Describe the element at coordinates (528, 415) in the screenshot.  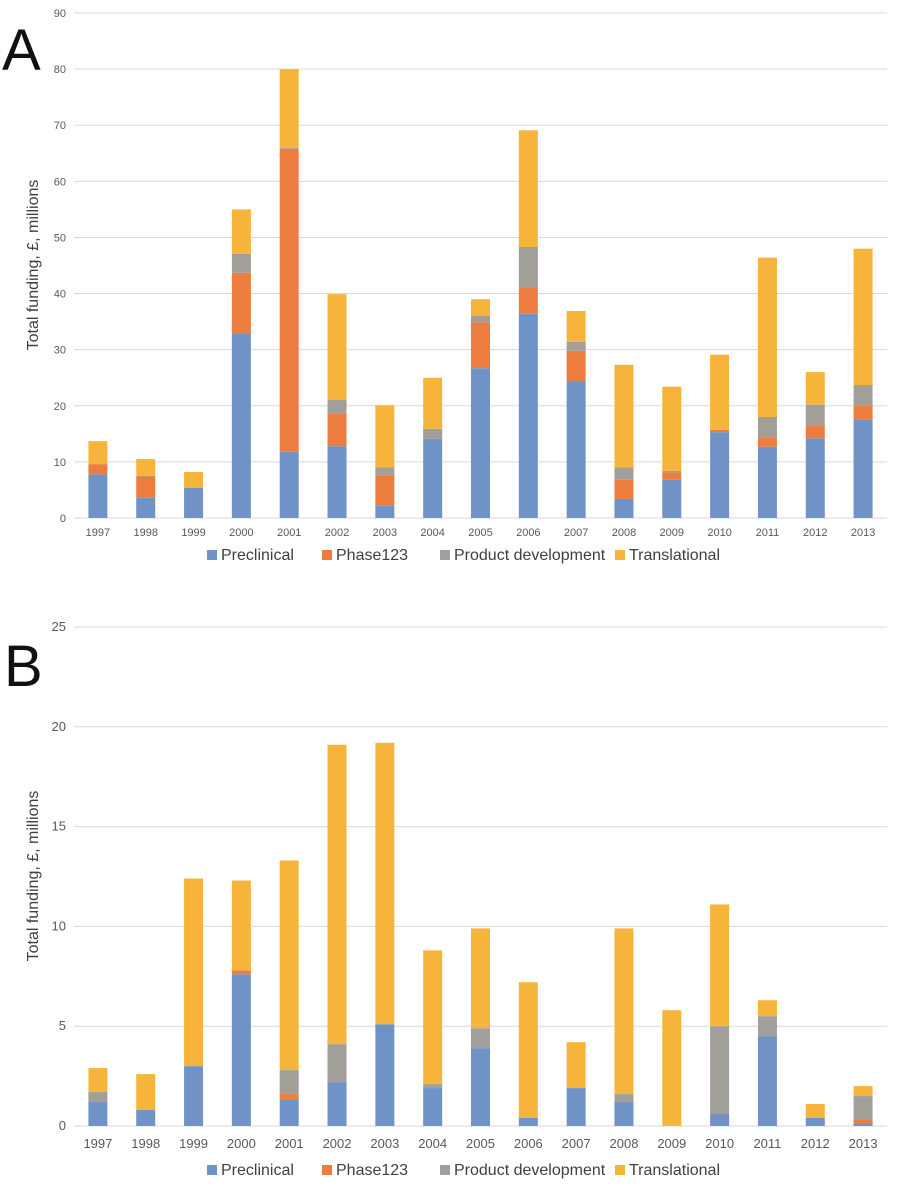
I see `bar-preclinical-2006-a` at that location.